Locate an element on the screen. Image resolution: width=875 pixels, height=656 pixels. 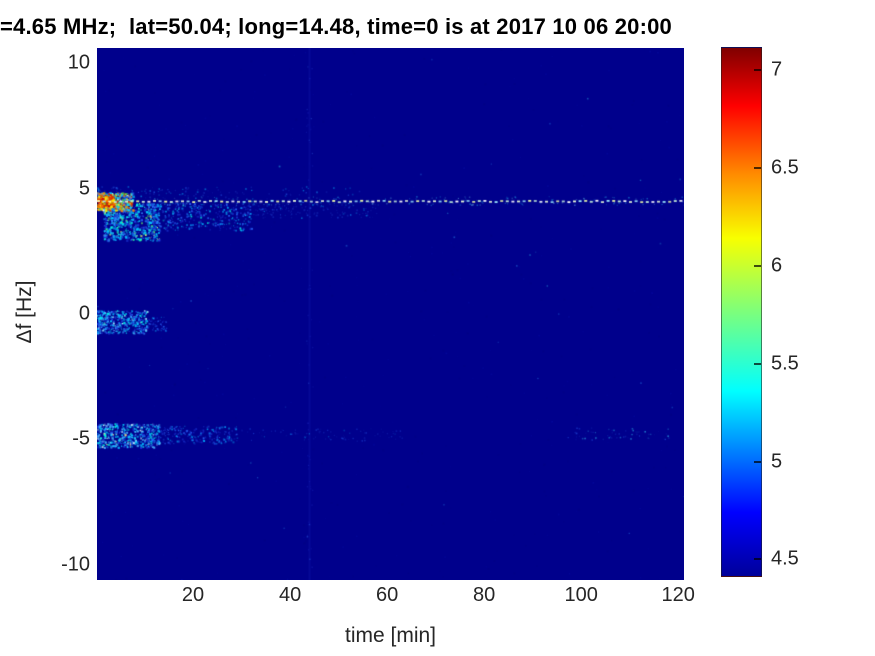
x-tick-label: 120 is located at coordinates (678, 595).